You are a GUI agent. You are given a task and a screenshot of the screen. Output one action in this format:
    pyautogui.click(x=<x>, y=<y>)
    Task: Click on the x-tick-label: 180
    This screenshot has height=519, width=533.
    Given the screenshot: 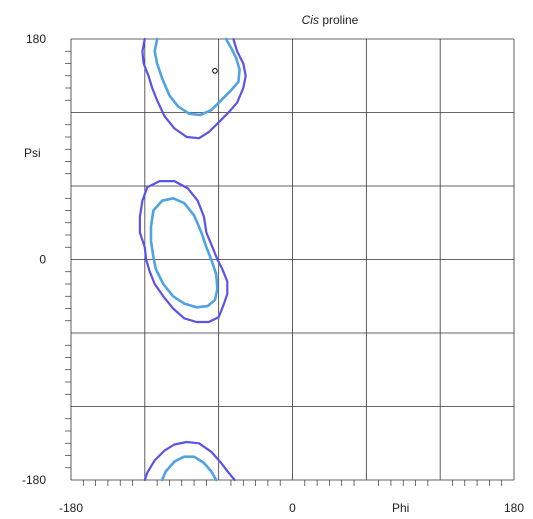 What is the action you would take?
    pyautogui.click(x=514, y=508)
    